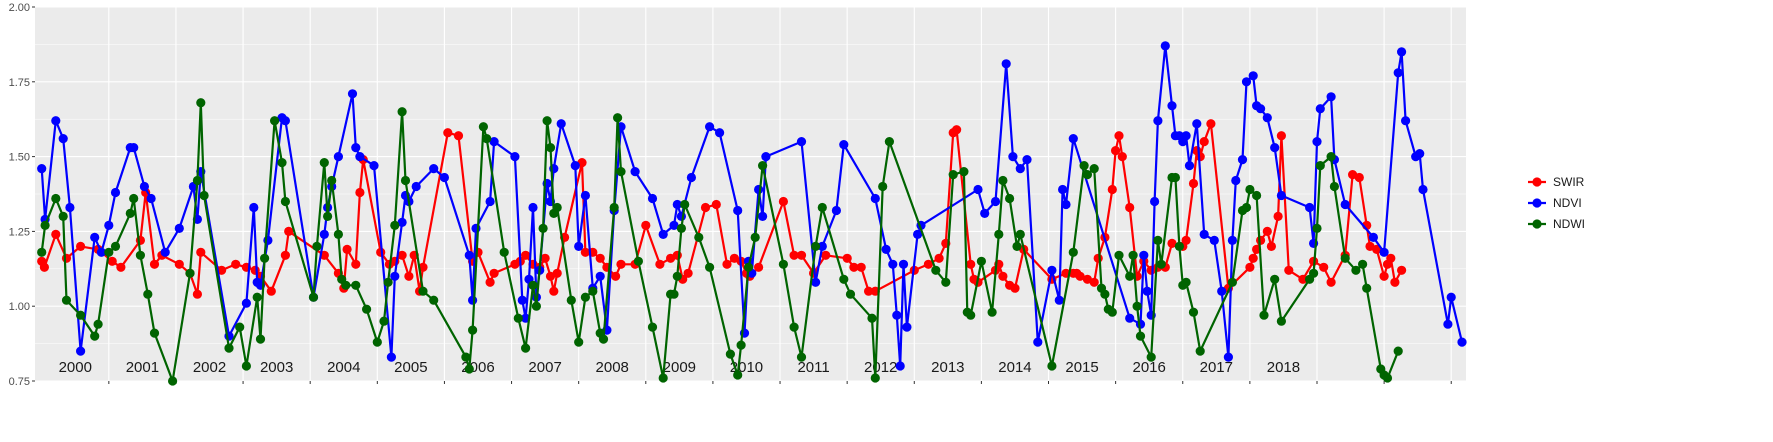 The height and width of the screenshot is (442, 1773). What do you see at coordinates (19, 83) in the screenshot?
I see `y-tick-label: 1.75` at bounding box center [19, 83].